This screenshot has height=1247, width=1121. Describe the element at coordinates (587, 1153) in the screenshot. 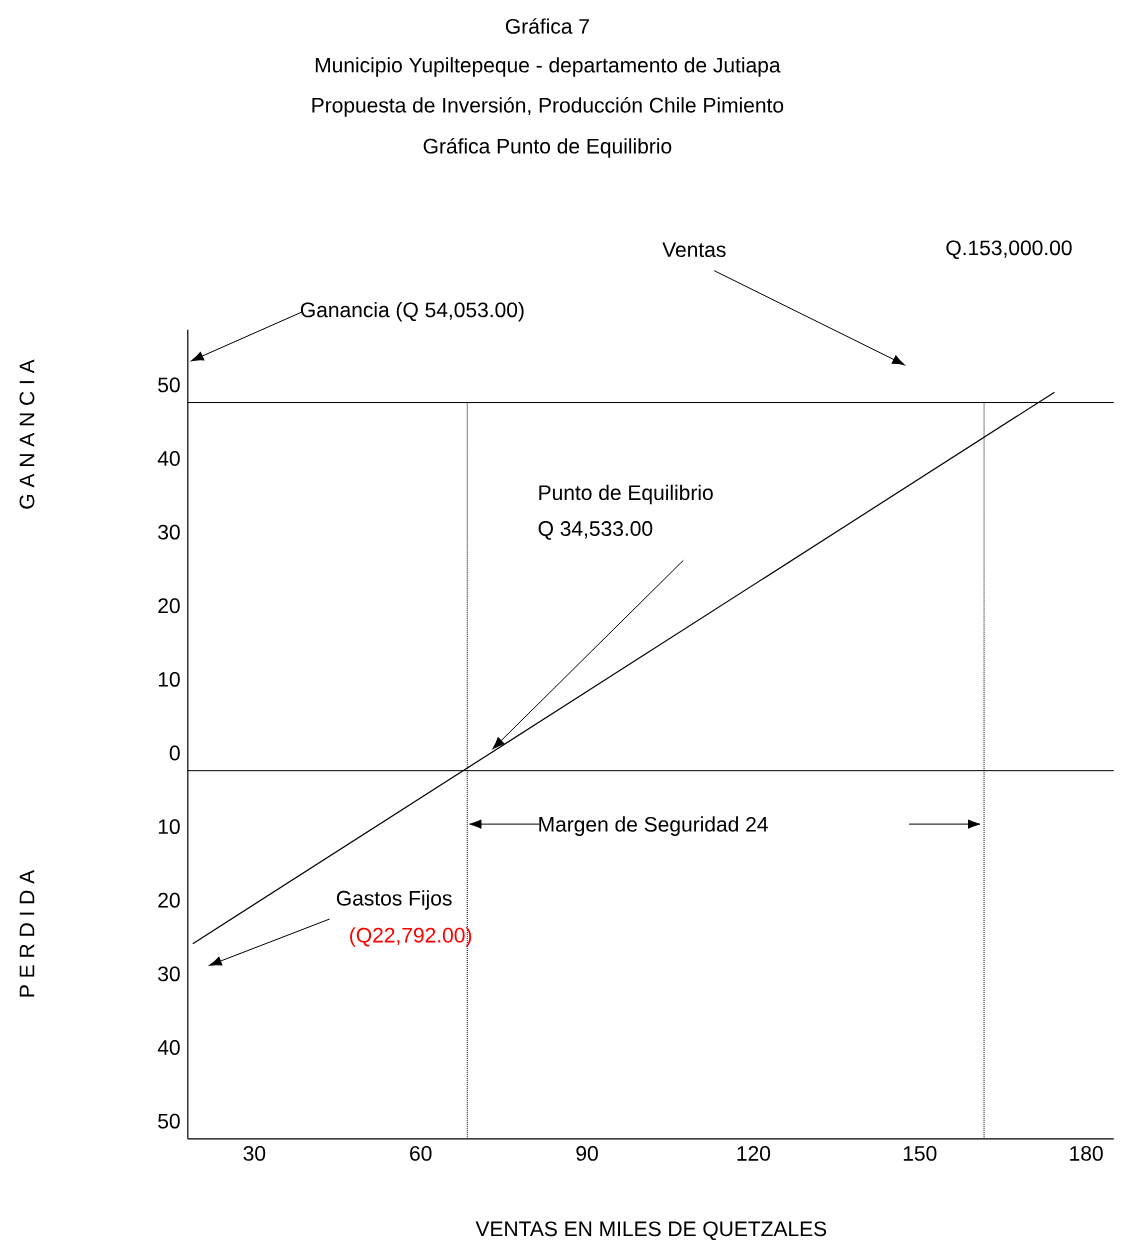

I see `x-tick-label: 90` at that location.